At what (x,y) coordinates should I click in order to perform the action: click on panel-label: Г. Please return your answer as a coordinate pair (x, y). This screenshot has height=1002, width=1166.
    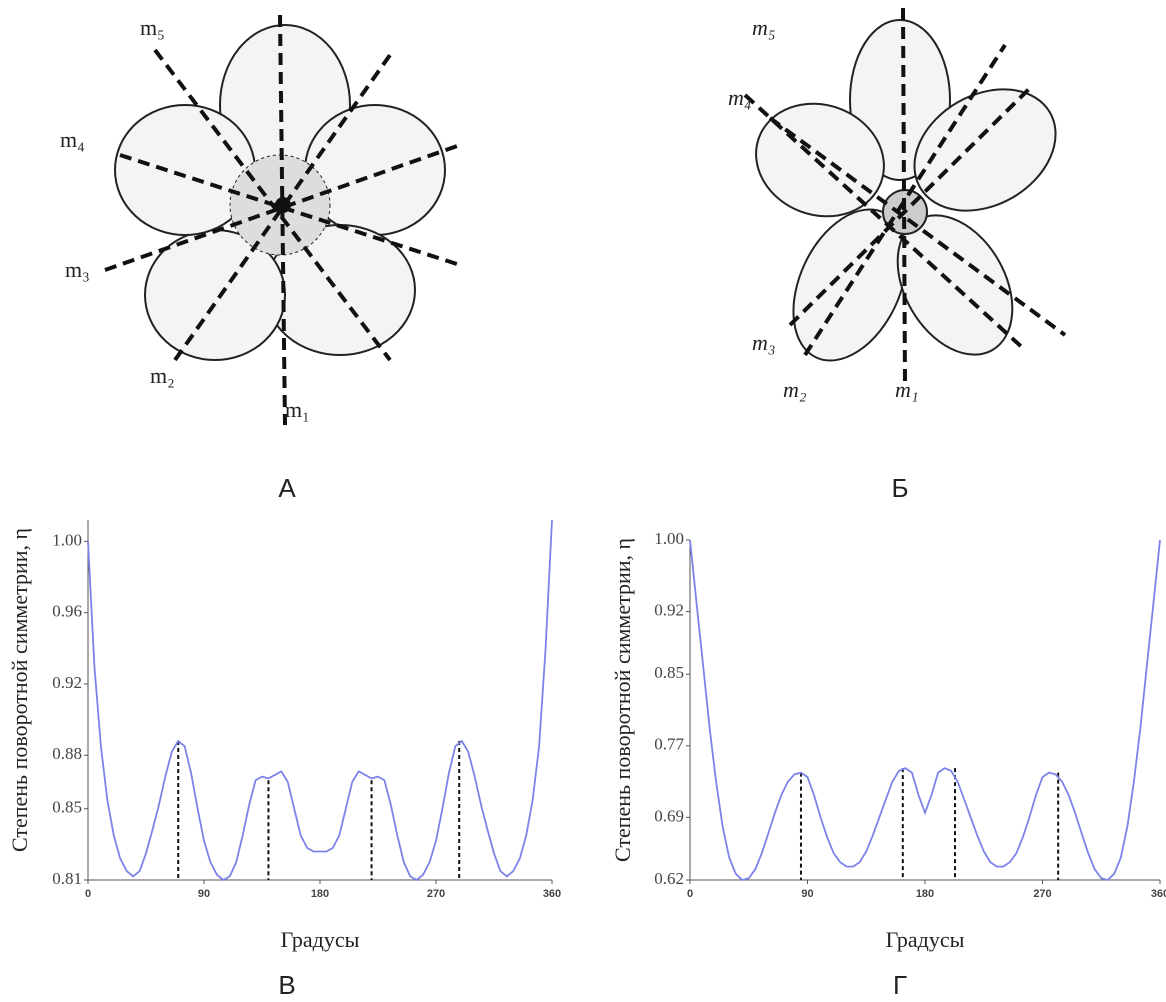
    Looking at the image, I should click on (900, 985).